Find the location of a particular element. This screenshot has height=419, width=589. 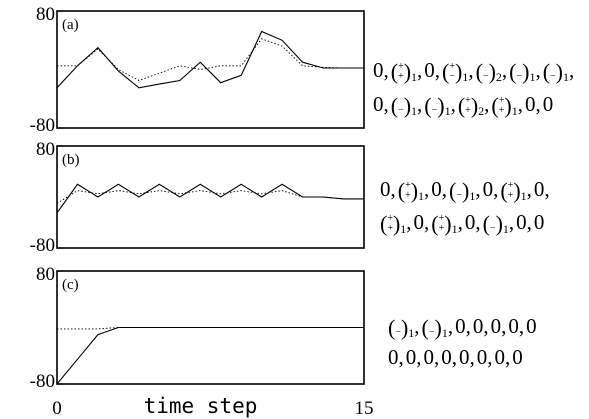

sequence-row: 0,(+ +)1,0,(+ −)1,( −)2,( −)1,( −)1, is located at coordinates (474, 73).